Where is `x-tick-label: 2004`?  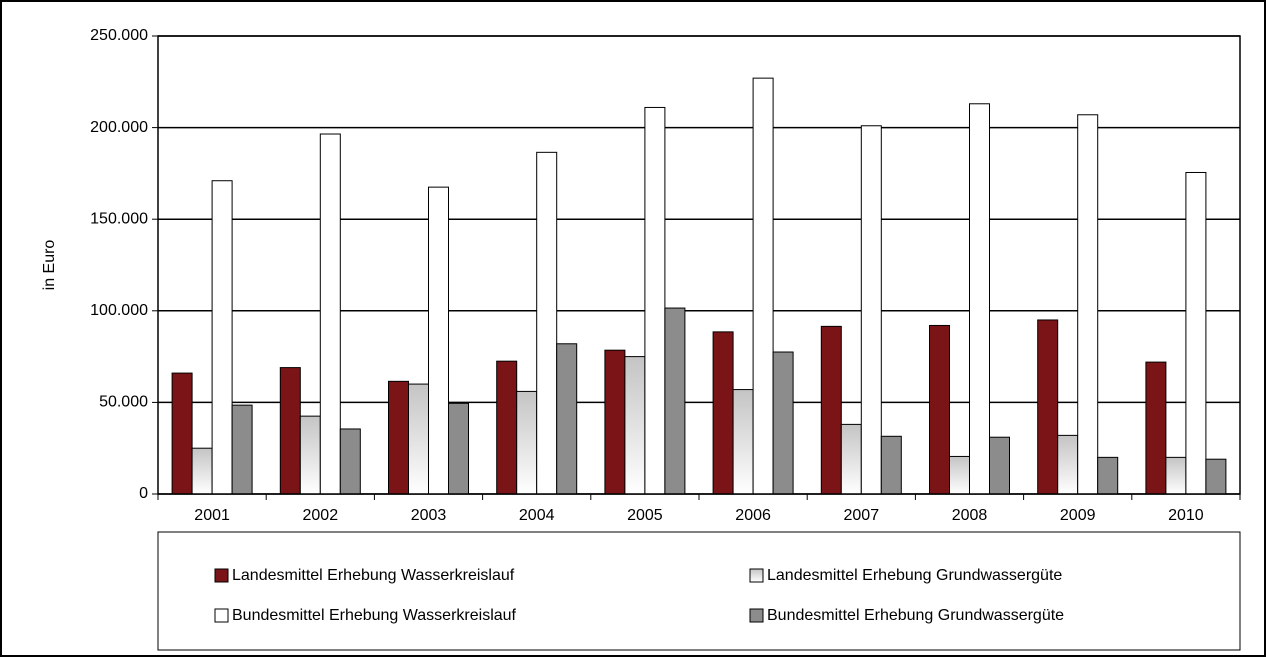 x-tick-label: 2004 is located at coordinates (537, 515).